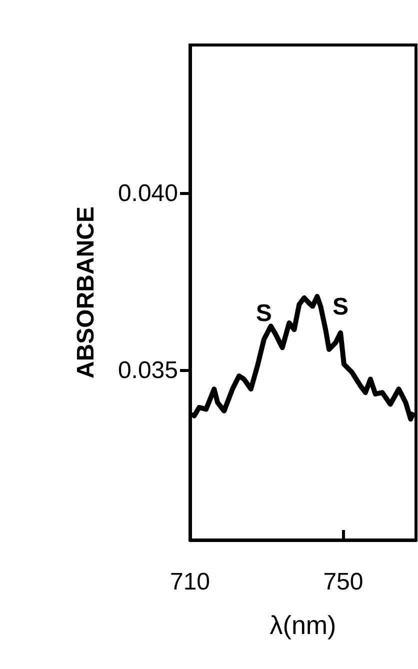  What do you see at coordinates (148, 193) in the screenshot?
I see `y-tick-label: 0.040` at bounding box center [148, 193].